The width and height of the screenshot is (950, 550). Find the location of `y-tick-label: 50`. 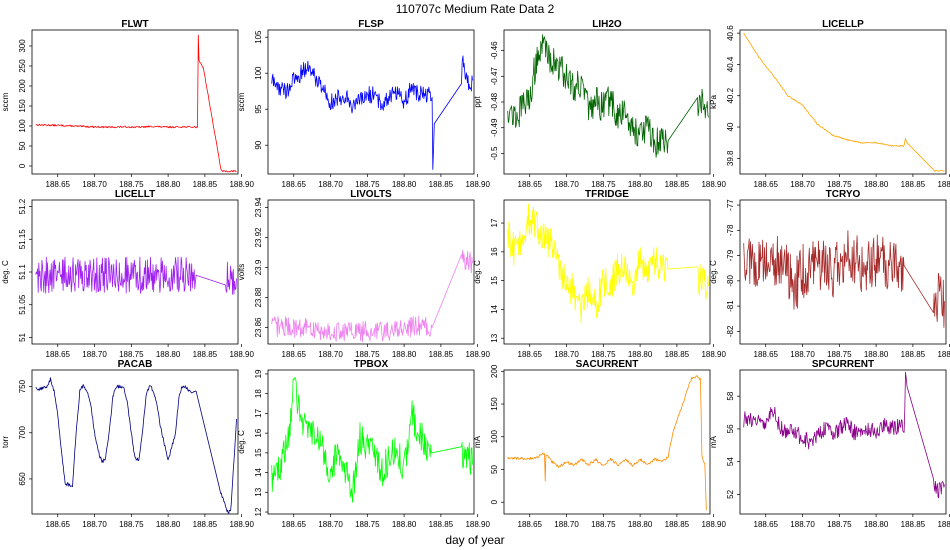

y-tick-label: 50 is located at coordinates (494, 468).